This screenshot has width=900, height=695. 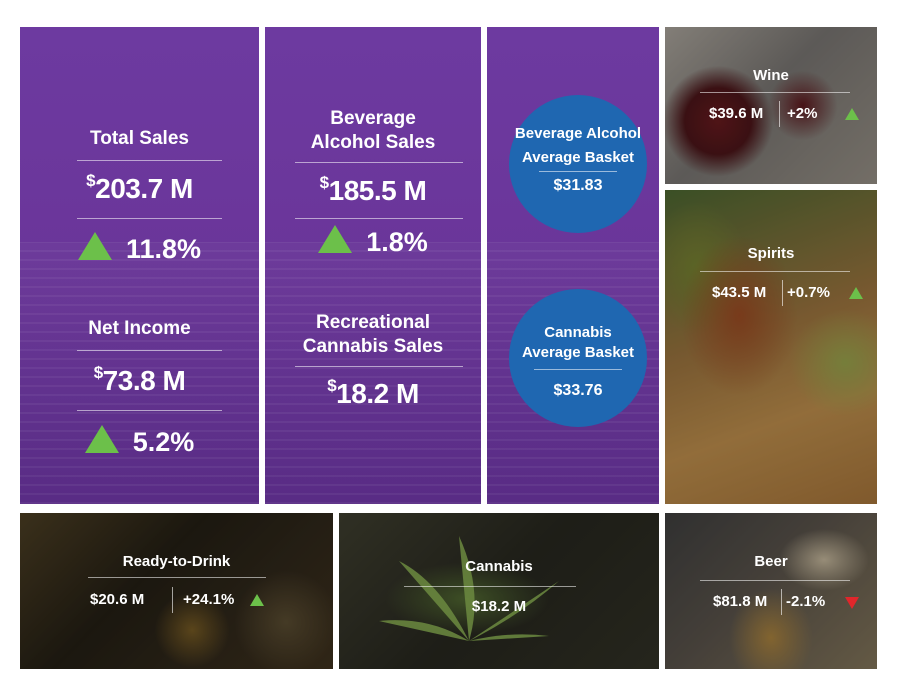 What do you see at coordinates (139, 187) in the screenshot?
I see `total-sales-value: $203.7 M` at bounding box center [139, 187].